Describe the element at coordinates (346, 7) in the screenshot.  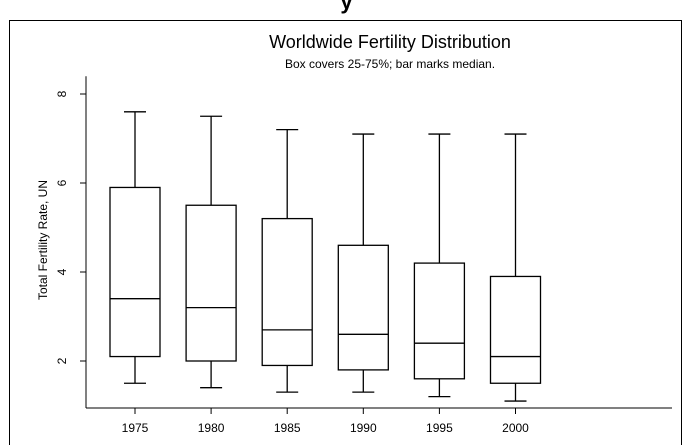
I see `page-title-fragment: y` at that location.